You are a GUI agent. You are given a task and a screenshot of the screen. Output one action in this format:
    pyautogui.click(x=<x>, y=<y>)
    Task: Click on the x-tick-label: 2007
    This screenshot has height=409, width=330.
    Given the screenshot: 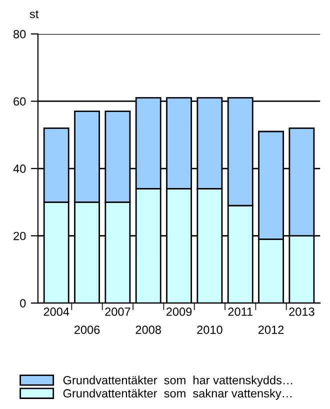 What is the action you would take?
    pyautogui.click(x=117, y=312)
    